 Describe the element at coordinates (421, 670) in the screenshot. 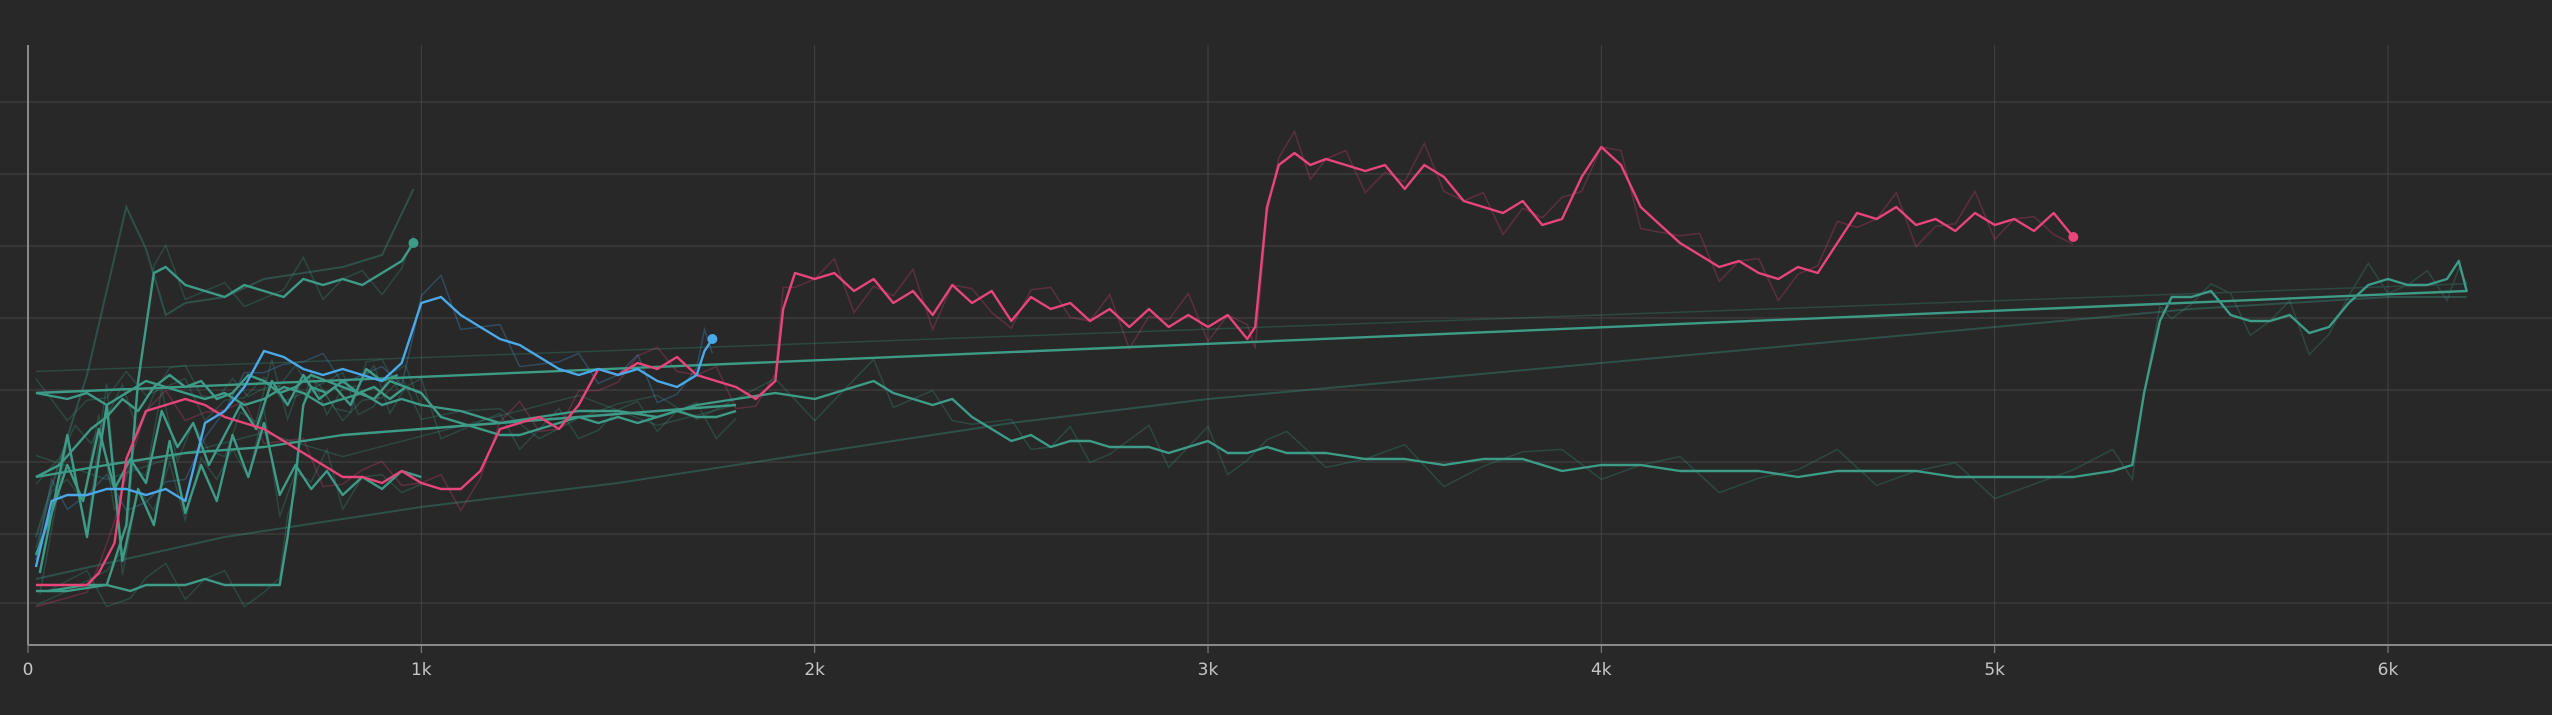

I see `x-tick-label: 1k` at that location.